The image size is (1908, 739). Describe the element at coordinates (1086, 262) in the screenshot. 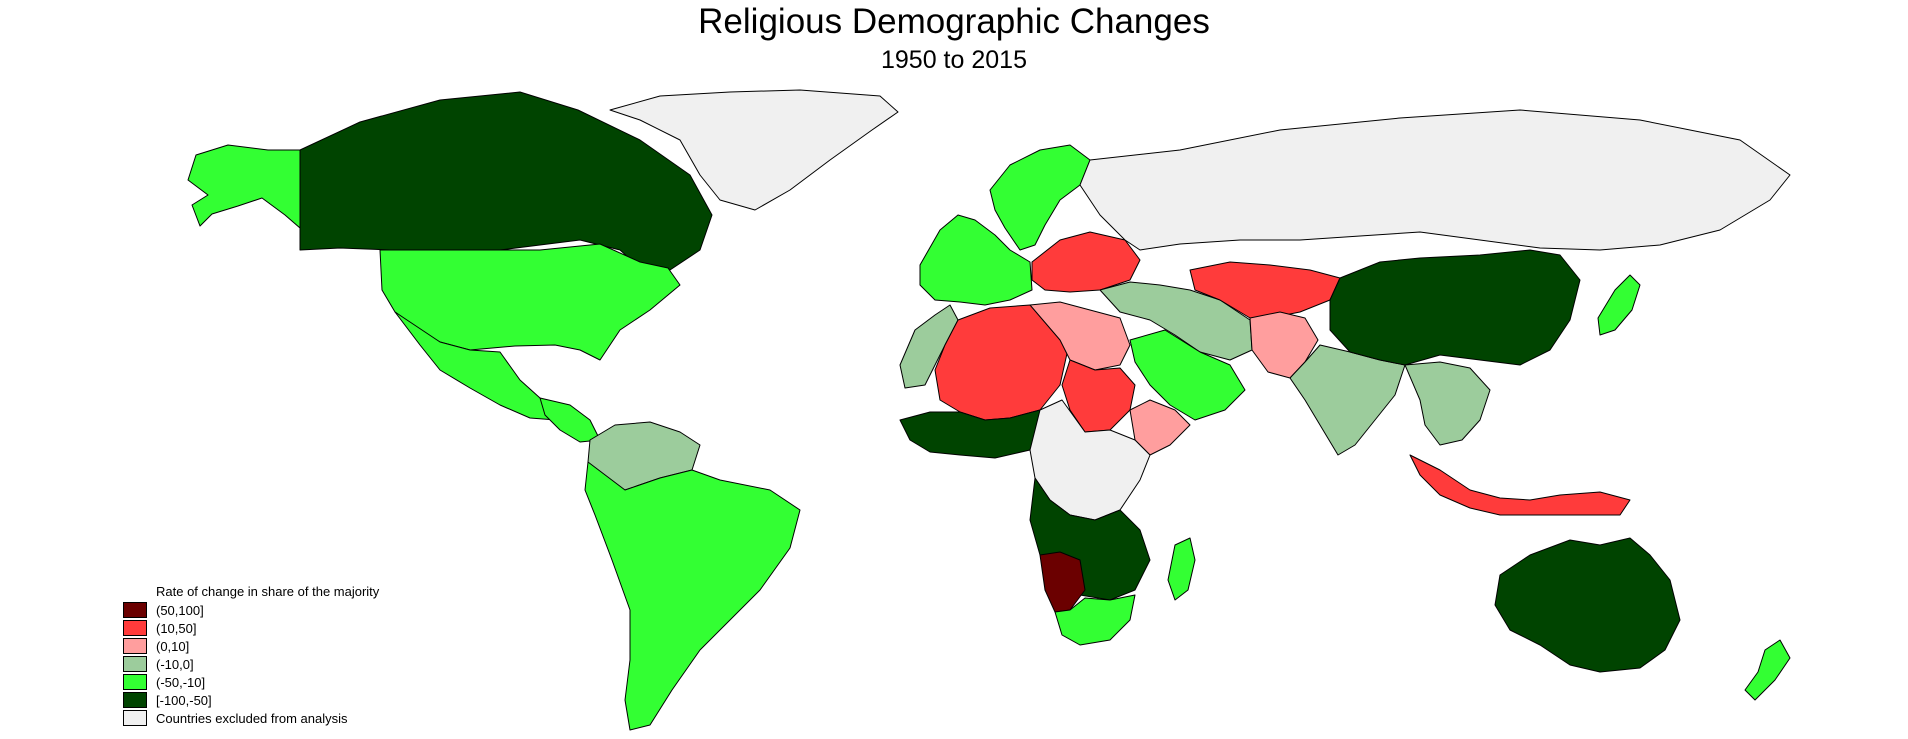

I see `region-eastern-europe` at that location.